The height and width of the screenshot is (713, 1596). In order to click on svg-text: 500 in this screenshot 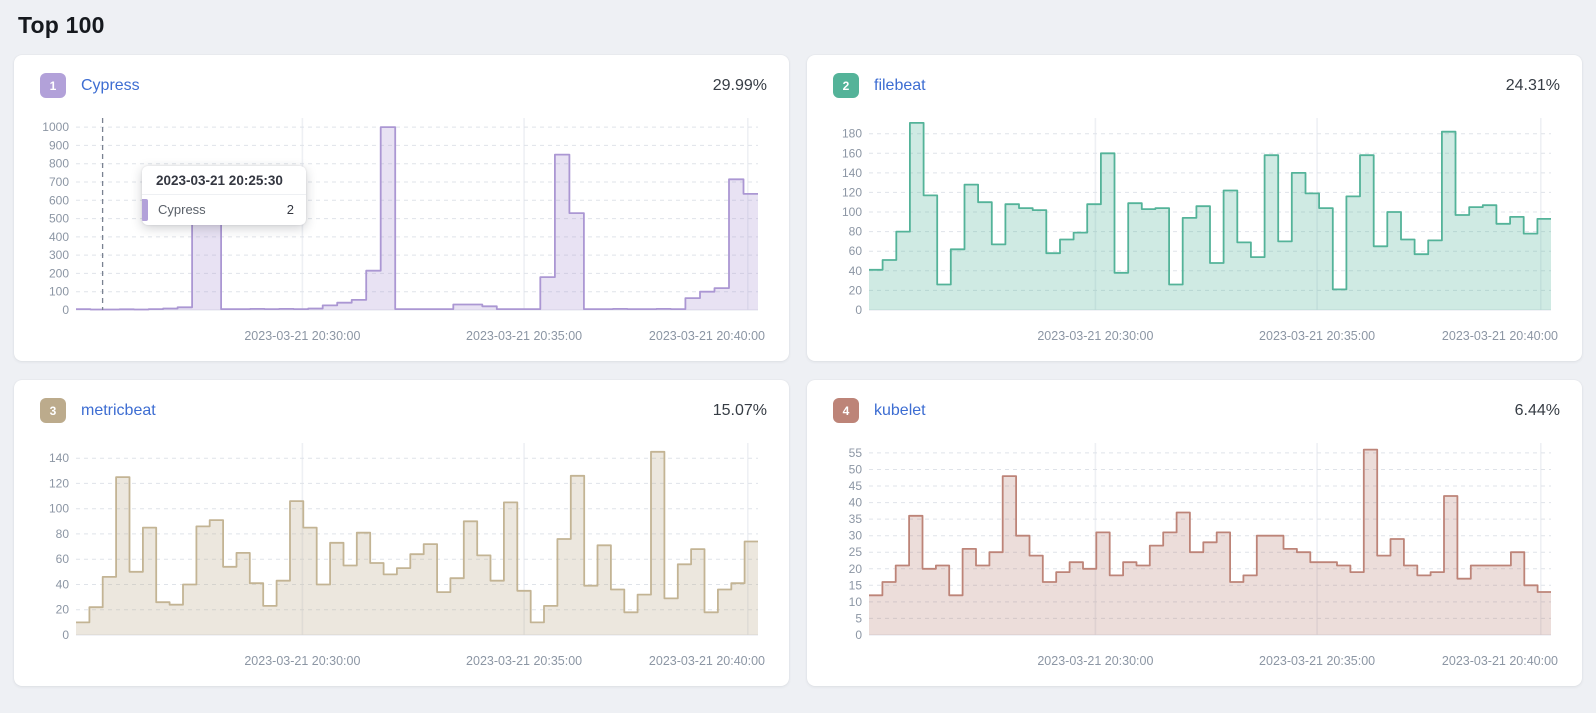, I will do `click(59, 219)`.